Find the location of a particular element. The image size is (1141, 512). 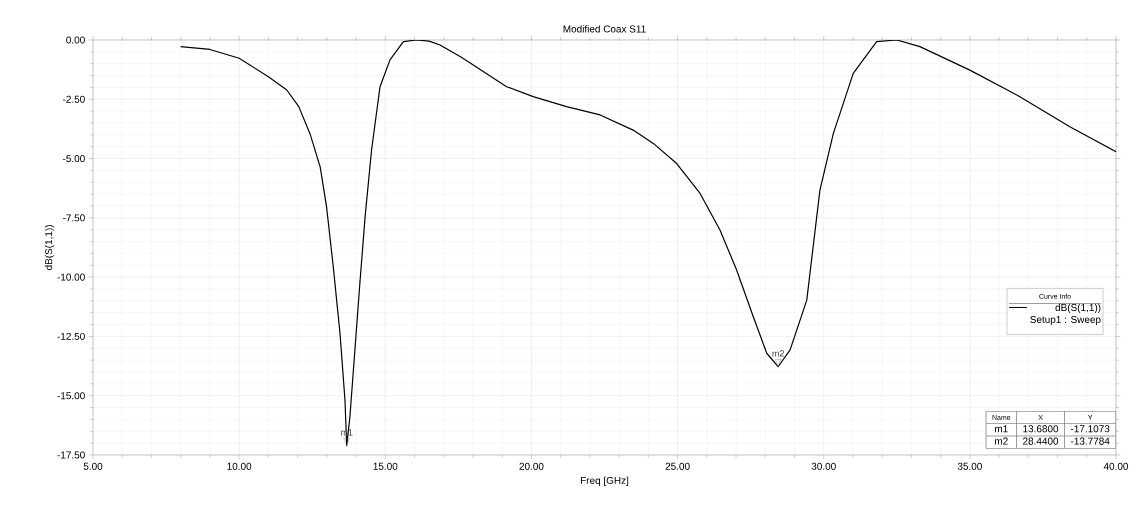

annotation: m1 is located at coordinates (1001, 429).